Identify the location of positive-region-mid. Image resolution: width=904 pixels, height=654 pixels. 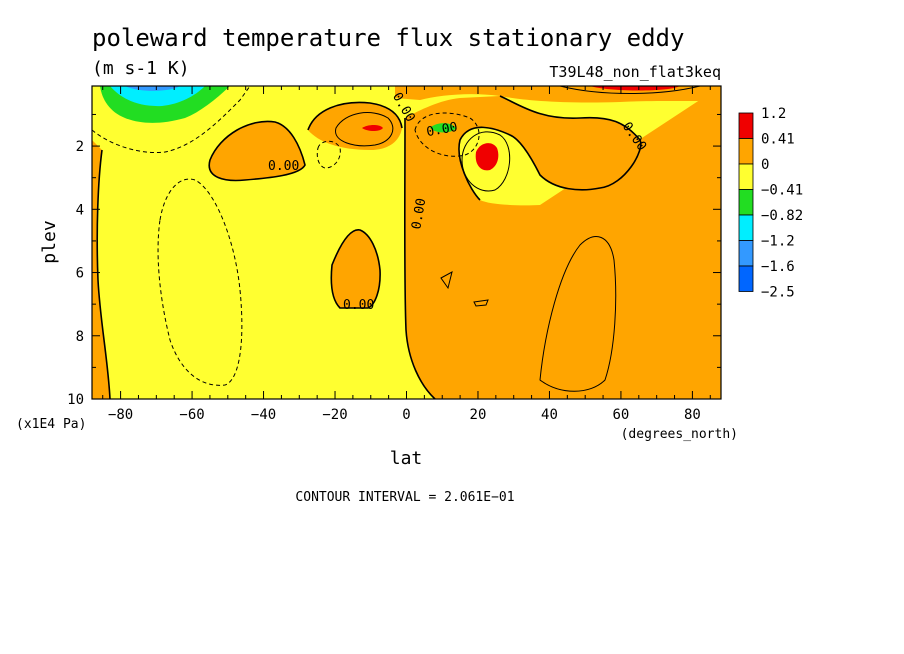
(356, 268).